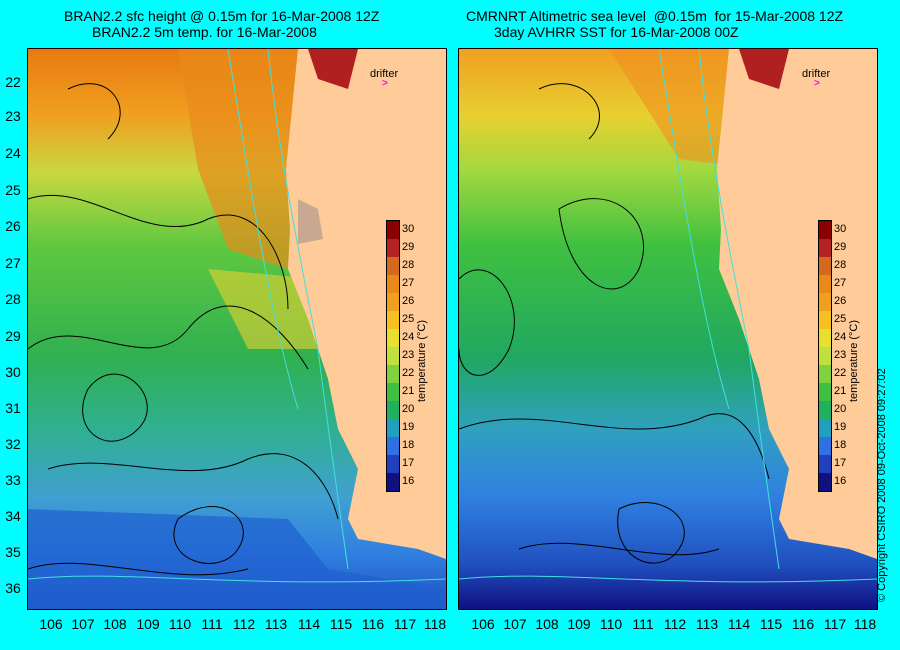  Describe the element at coordinates (817, 83) in the screenshot. I see `drifter-marker-right: >` at that location.